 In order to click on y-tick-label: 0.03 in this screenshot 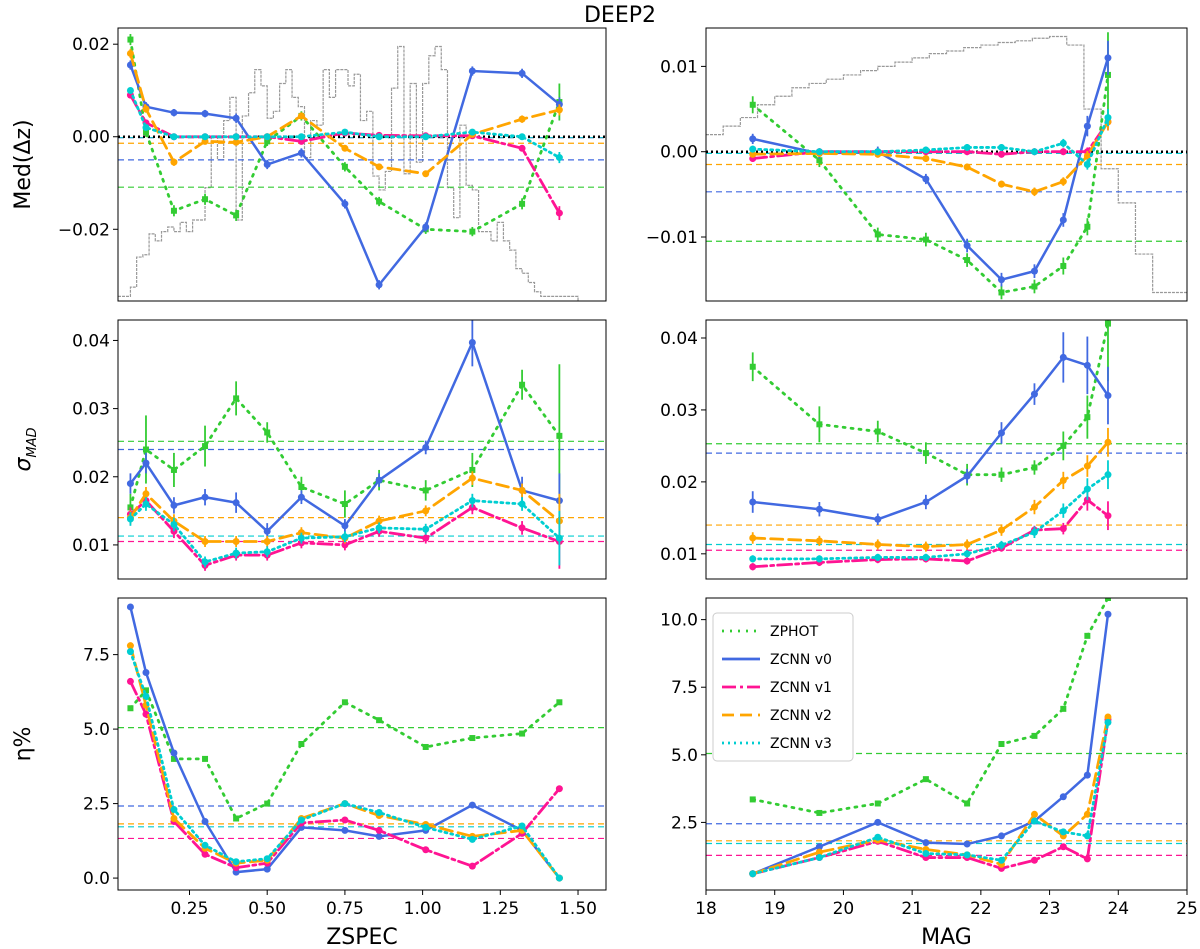, I will do `click(679, 411)`.